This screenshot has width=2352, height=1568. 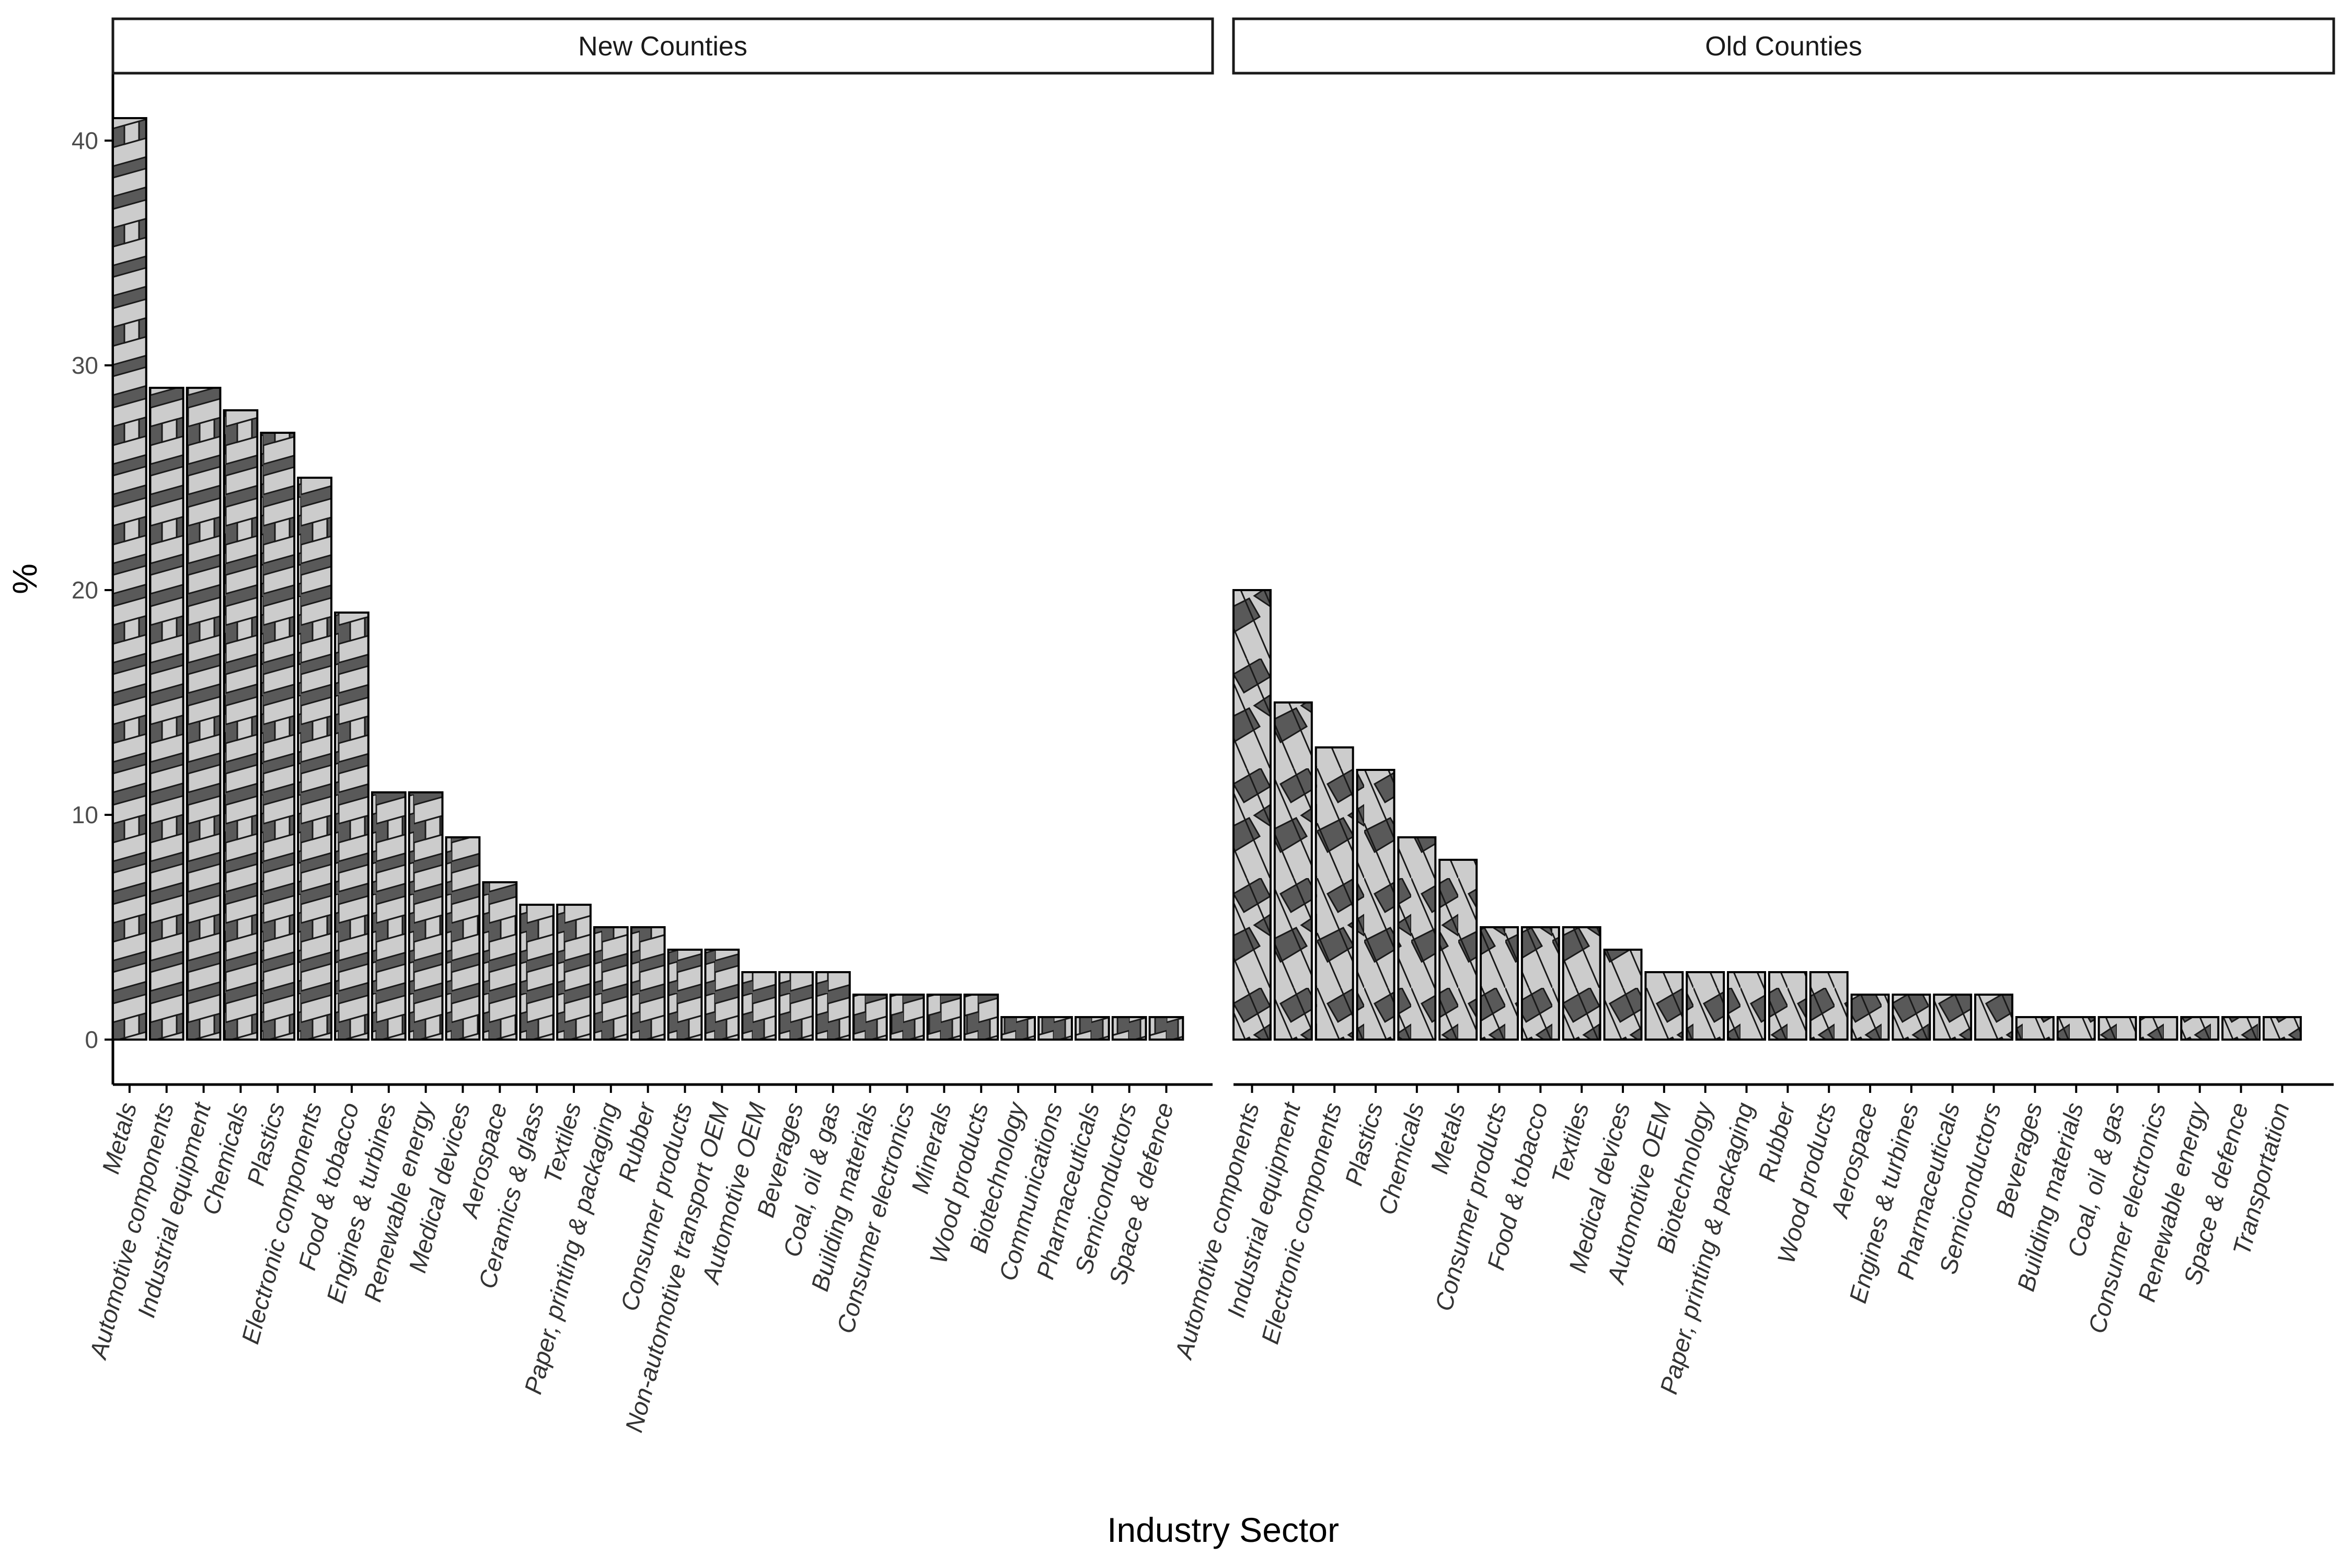 What do you see at coordinates (24, 578) in the screenshot?
I see `y-axis-title: %` at bounding box center [24, 578].